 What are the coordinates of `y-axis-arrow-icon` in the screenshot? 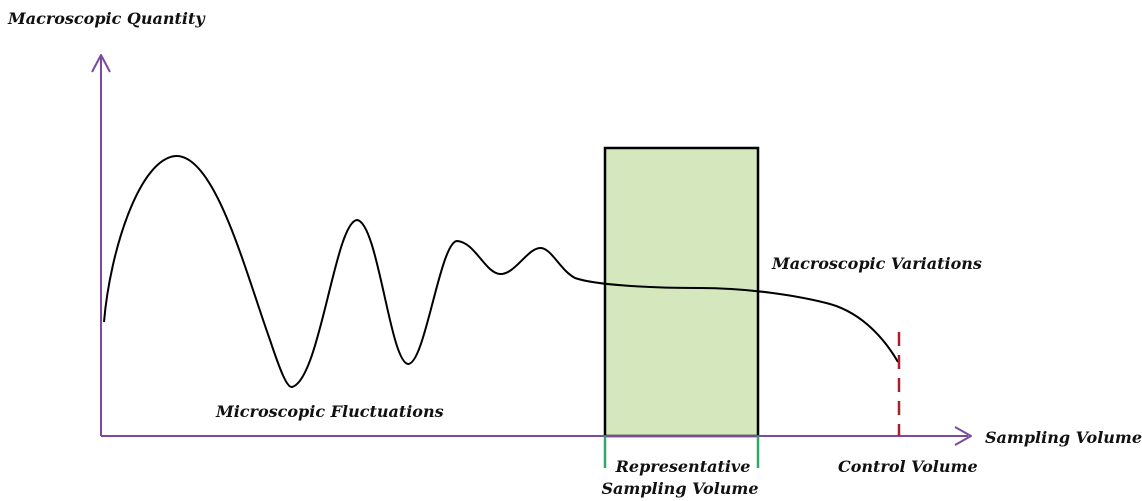 It's located at (101, 63).